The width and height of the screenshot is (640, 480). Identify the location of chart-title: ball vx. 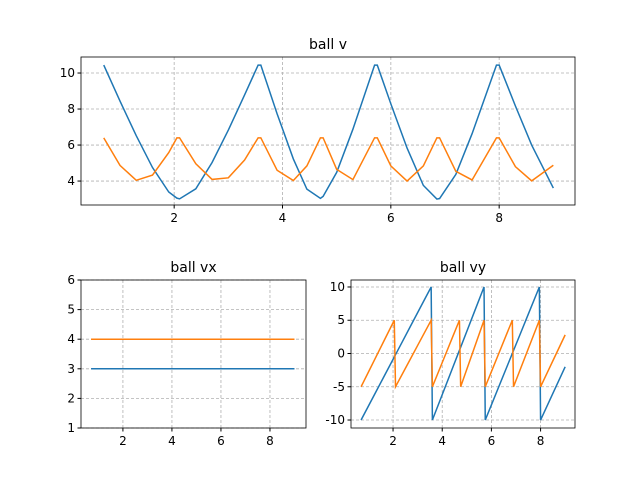
(193, 268).